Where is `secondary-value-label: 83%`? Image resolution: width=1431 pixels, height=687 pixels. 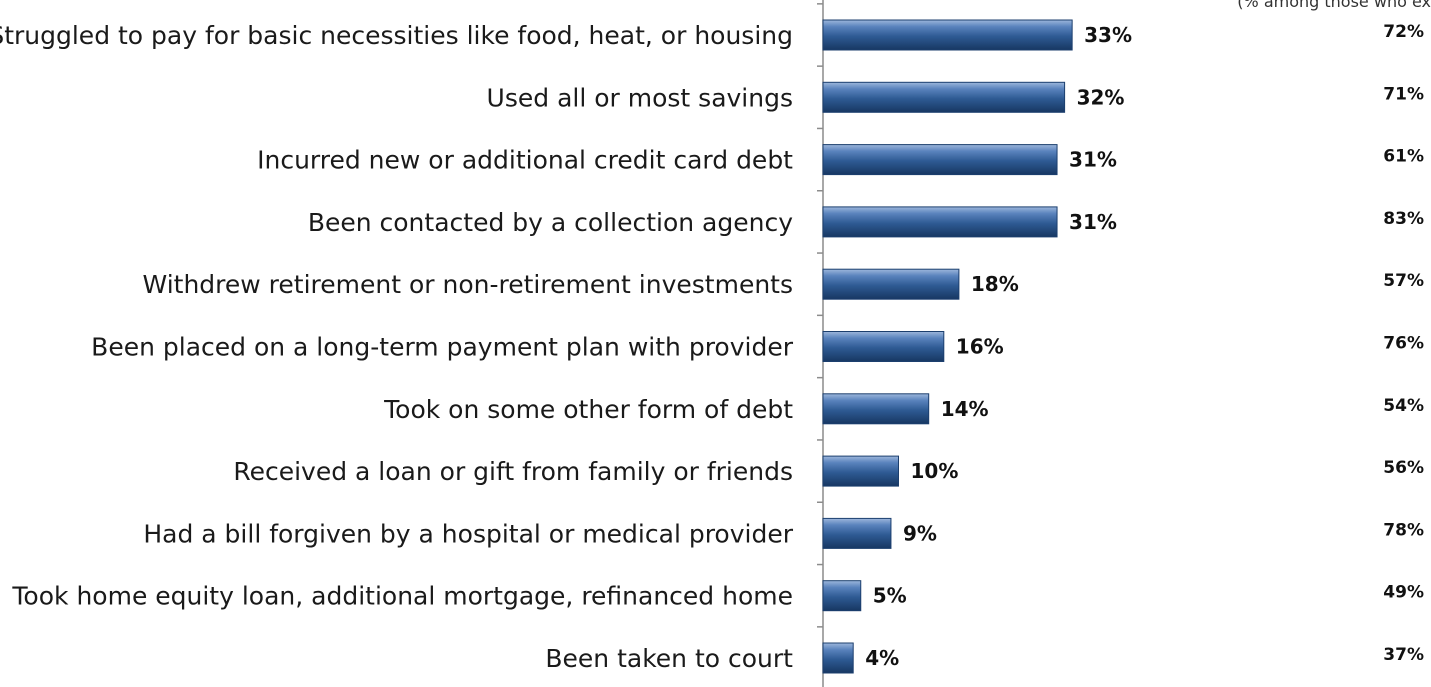 secondary-value-label: 83% is located at coordinates (1403, 219).